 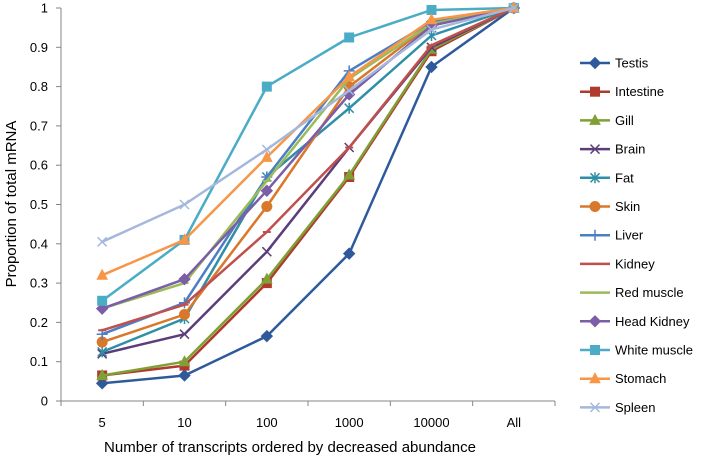 I want to click on legend-item-brain: Brain, so click(x=612, y=149).